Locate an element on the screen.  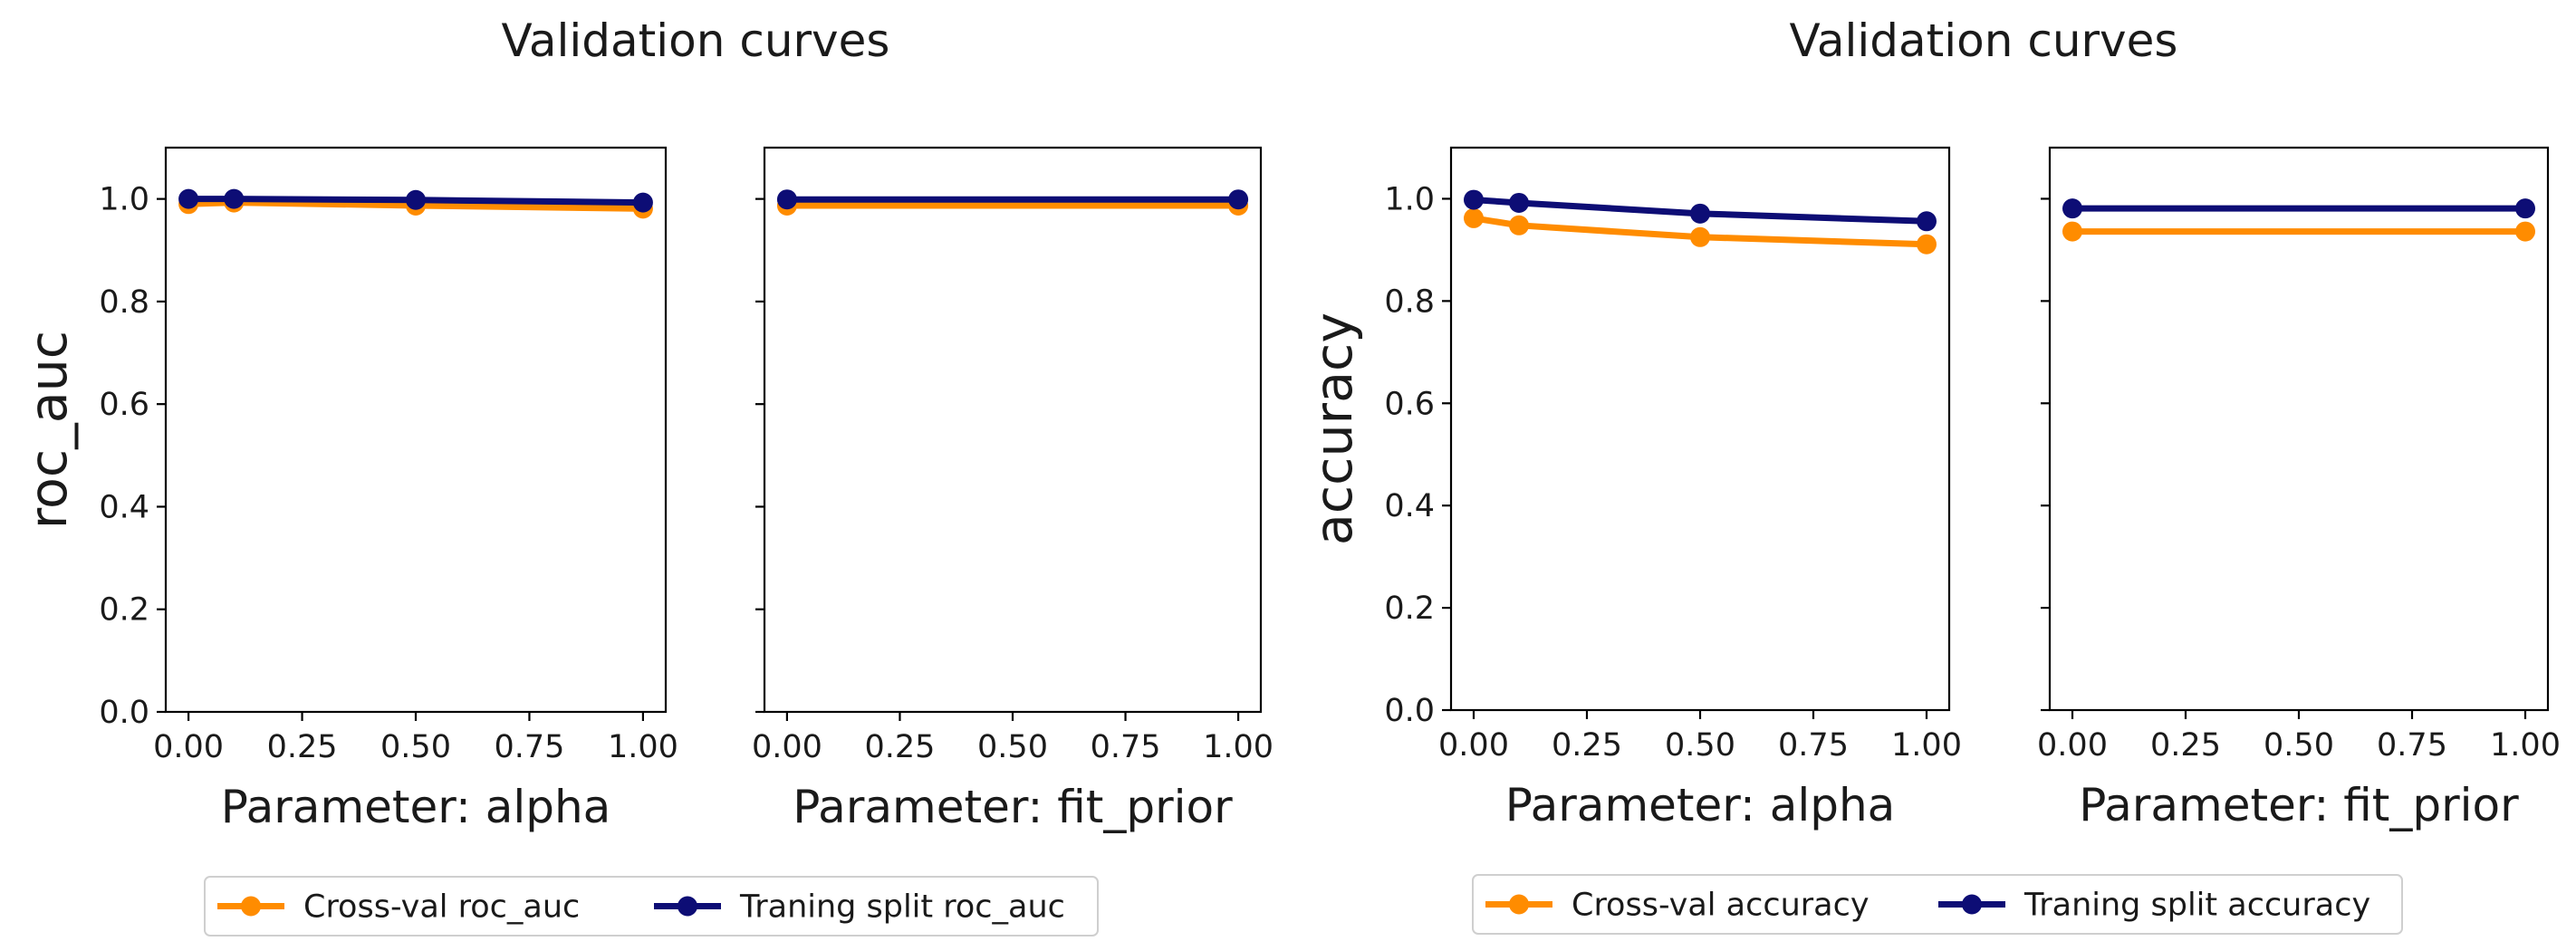
legend-label: Cross-val accuracy is located at coordinates (1721, 906).